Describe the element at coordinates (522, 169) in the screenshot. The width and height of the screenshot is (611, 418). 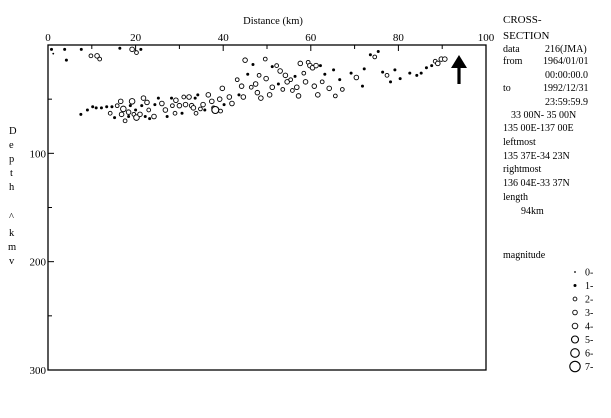
I see `rightmost-label: rightmost` at that location.